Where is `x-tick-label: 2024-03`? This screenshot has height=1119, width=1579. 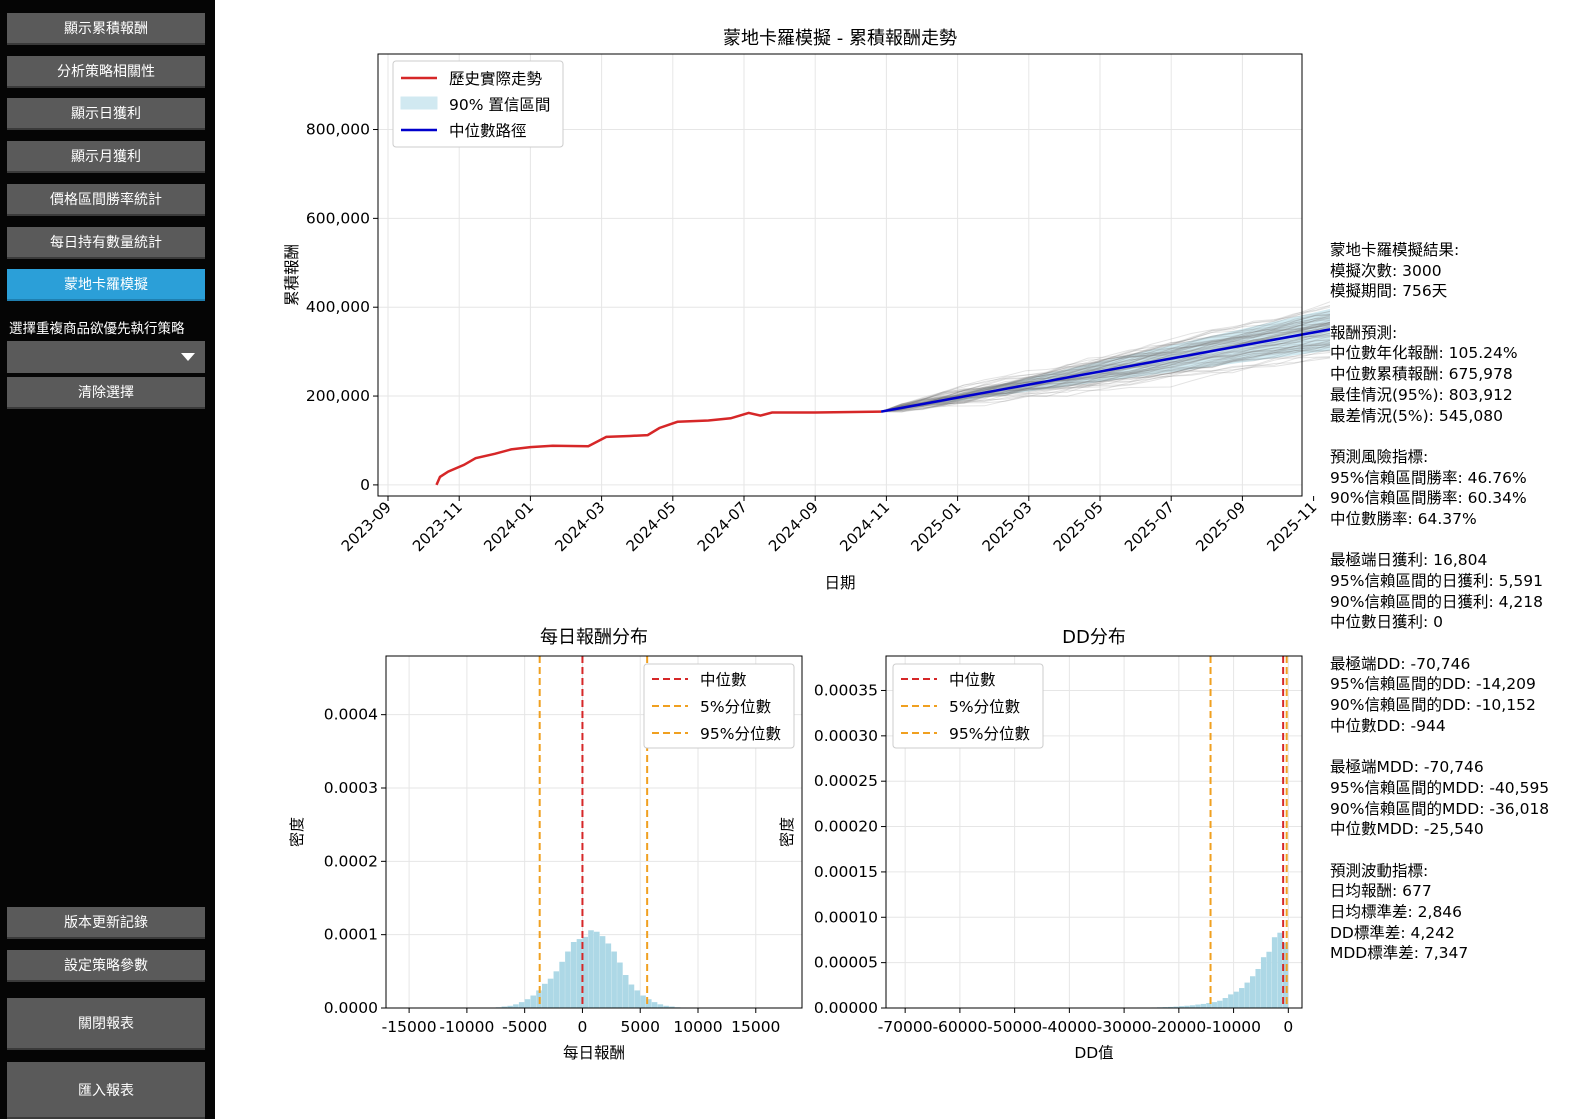 x-tick-label: 2024-03 is located at coordinates (579, 526).